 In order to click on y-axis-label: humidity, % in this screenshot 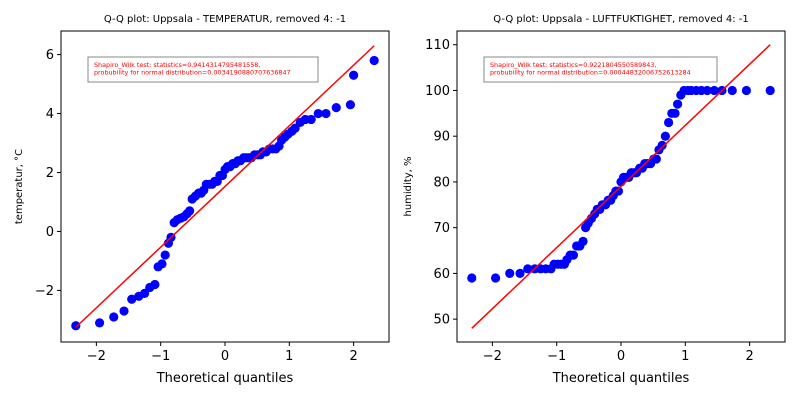, I will do `click(408, 186)`.